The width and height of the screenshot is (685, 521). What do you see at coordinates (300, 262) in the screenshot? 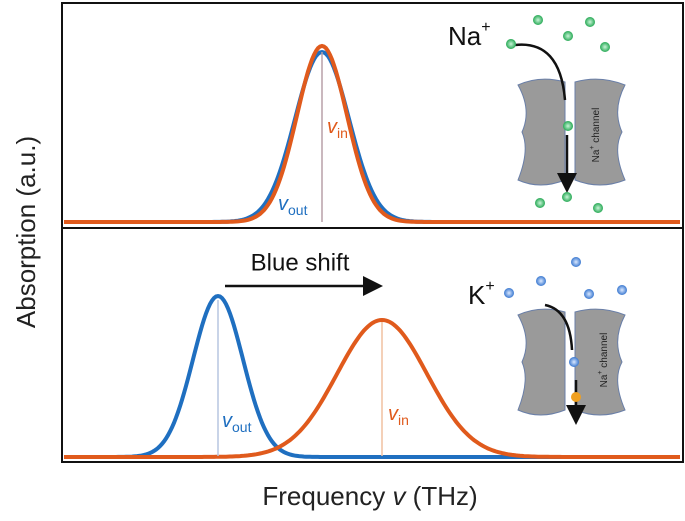
I see `shift-label: Blue shift` at bounding box center [300, 262].